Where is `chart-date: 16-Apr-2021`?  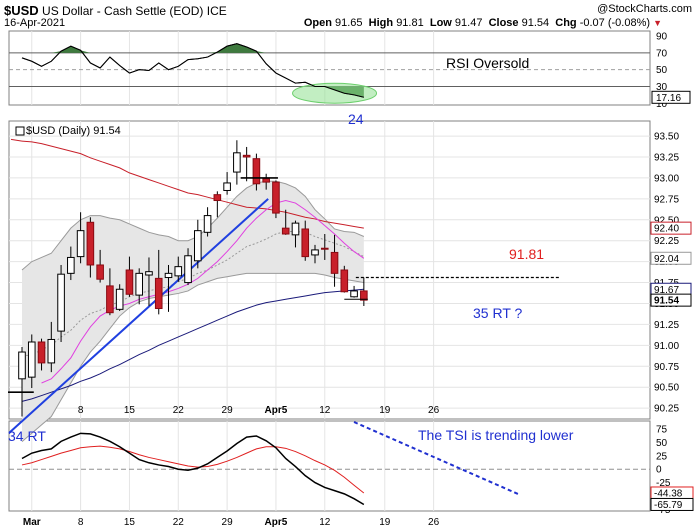 chart-date: 16-Apr-2021 is located at coordinates (35, 23).